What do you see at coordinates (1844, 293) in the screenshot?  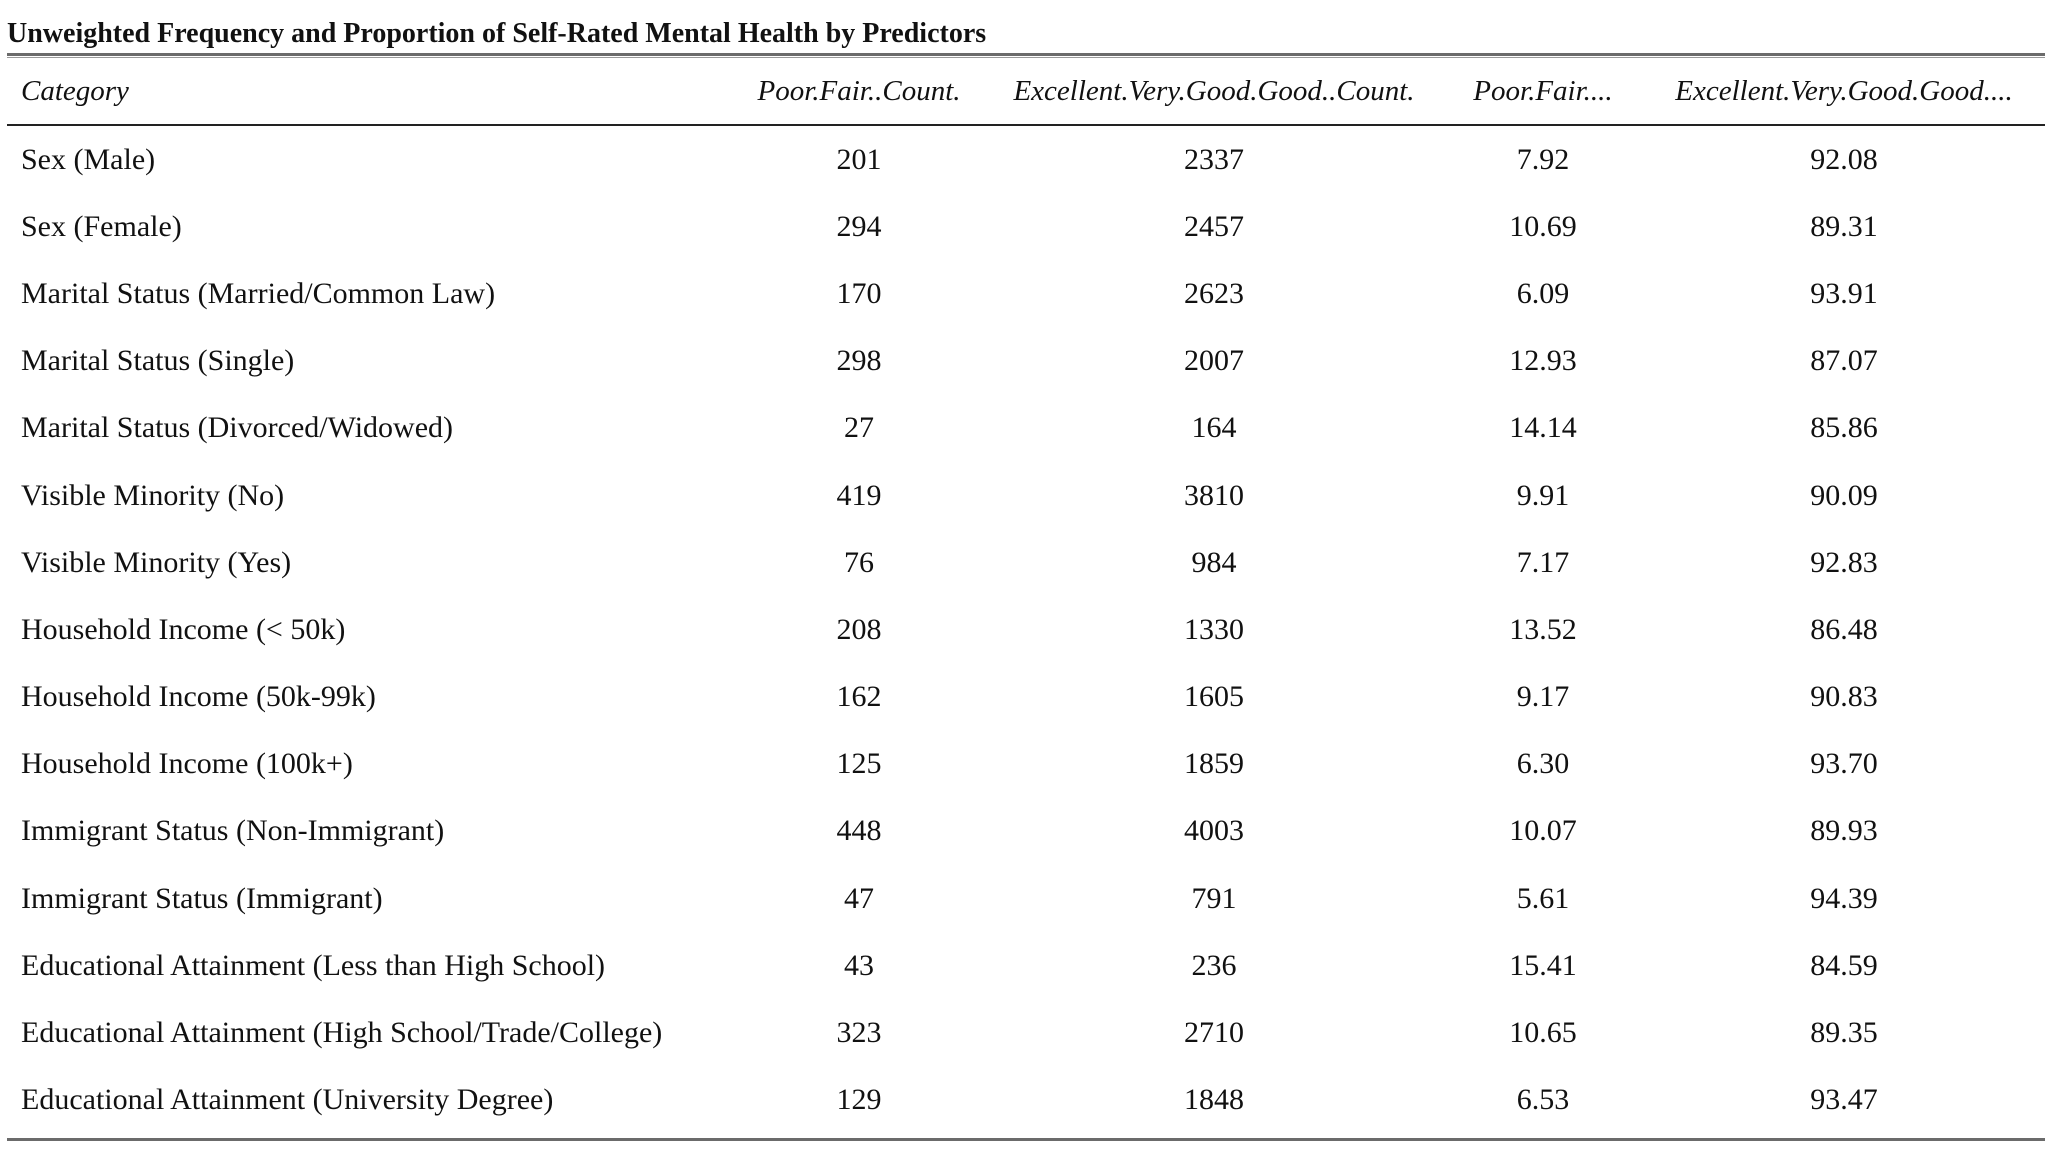 I see `excellent-good-percent-cell: 93.91` at bounding box center [1844, 293].